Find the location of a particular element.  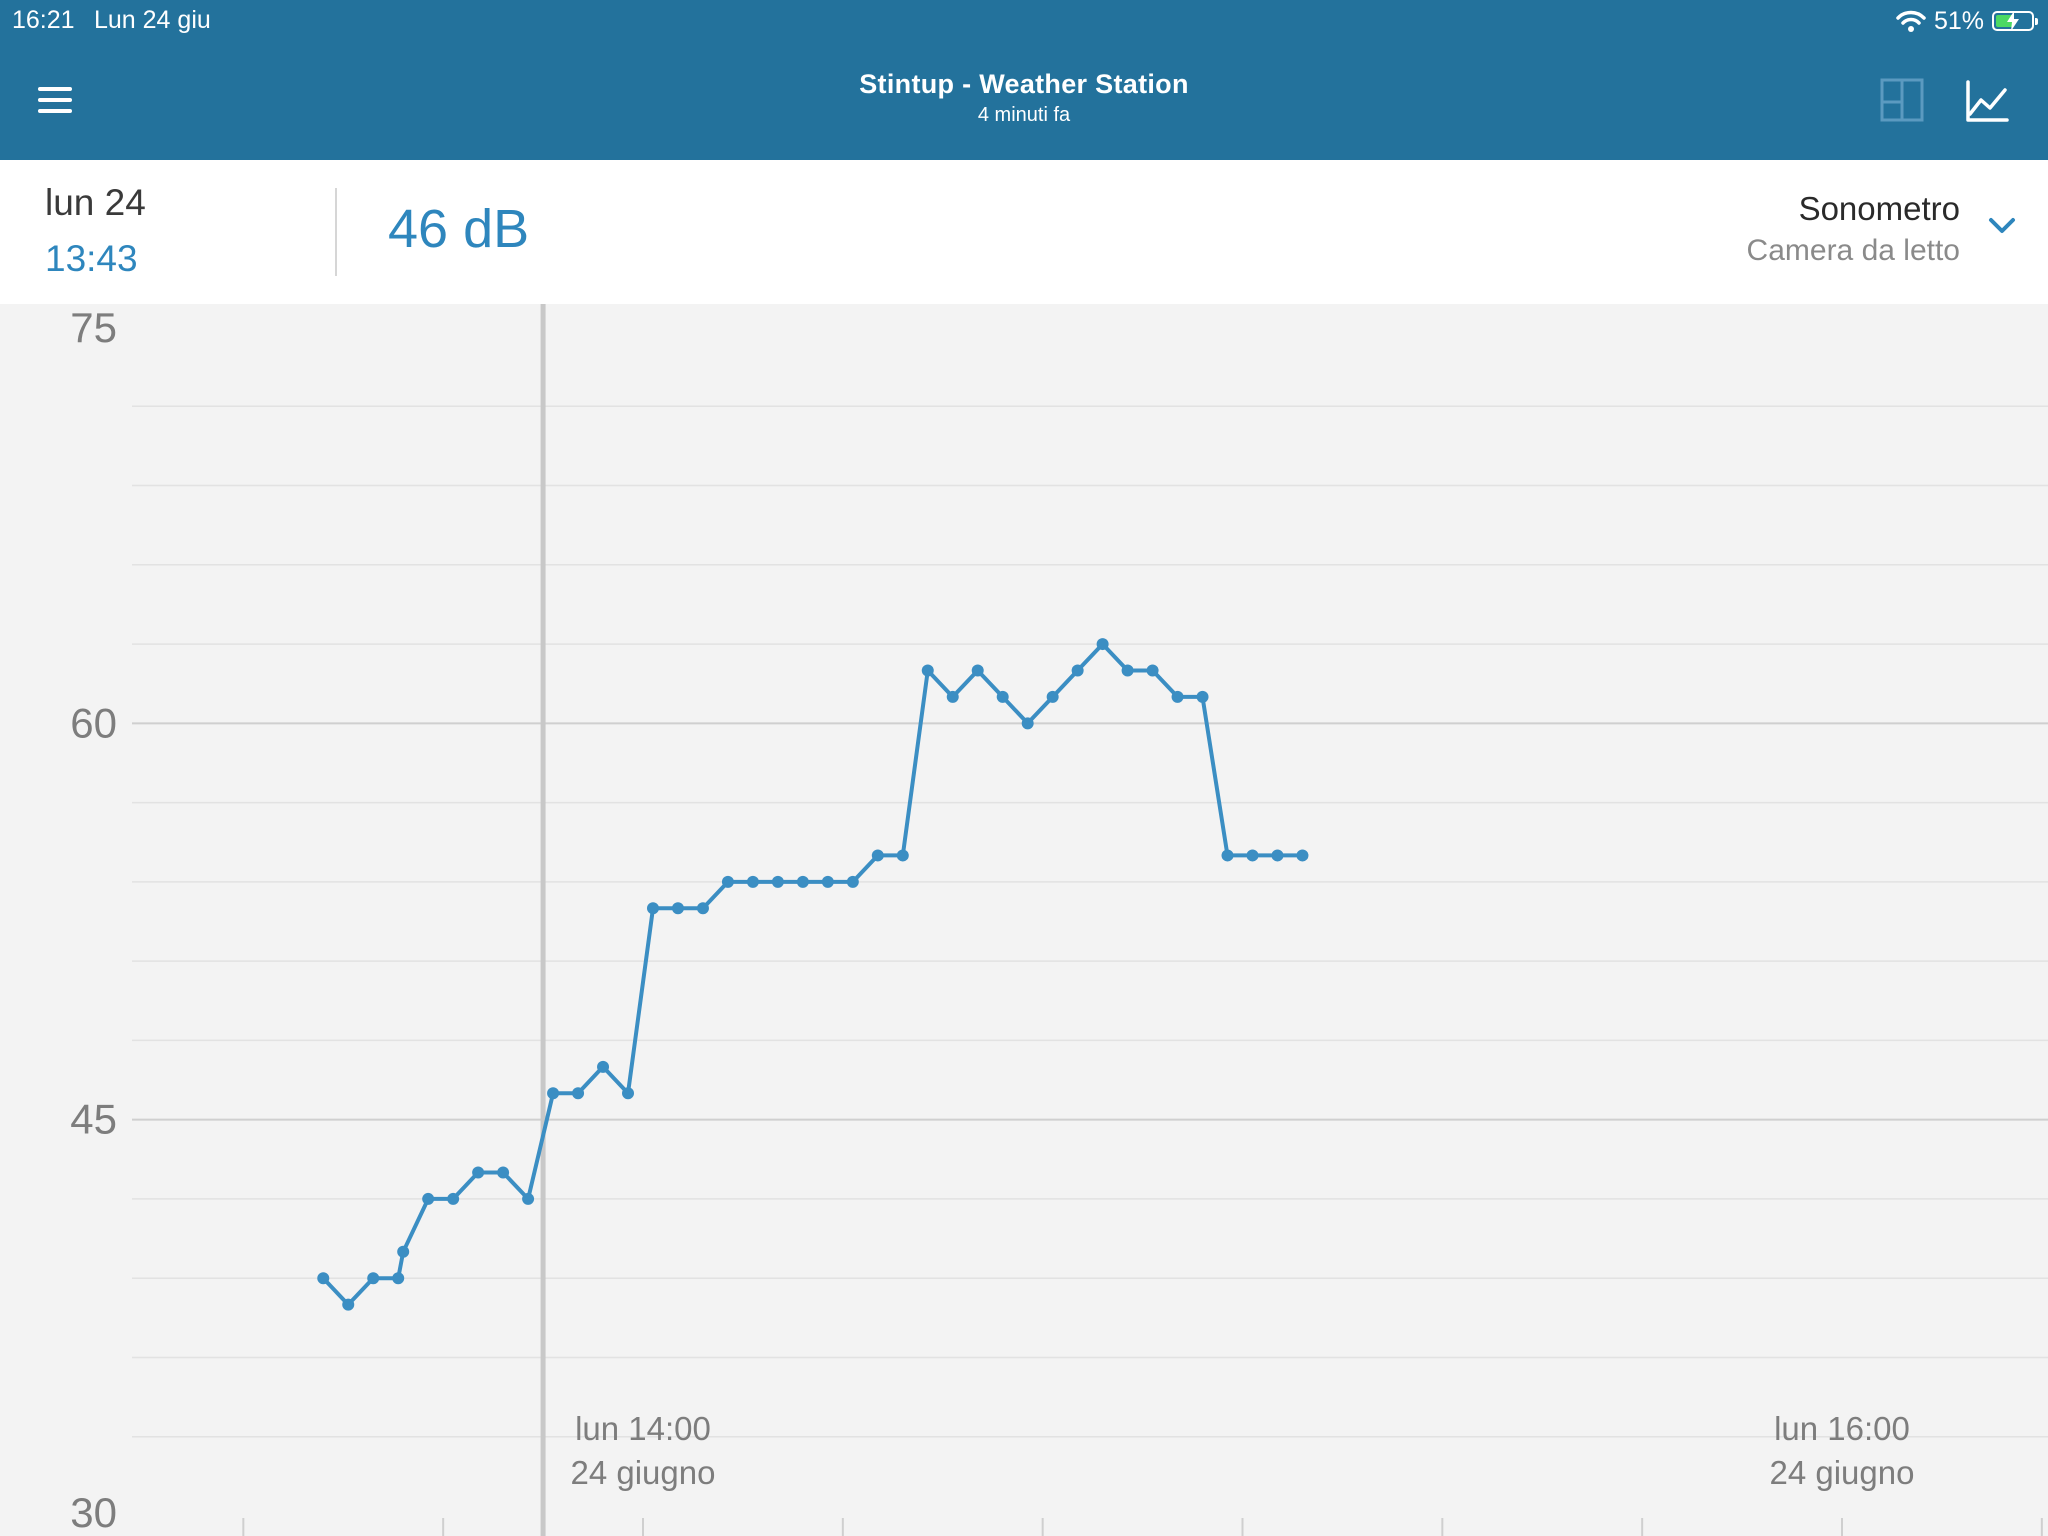

layout-panels-icon is located at coordinates (1902, 100).